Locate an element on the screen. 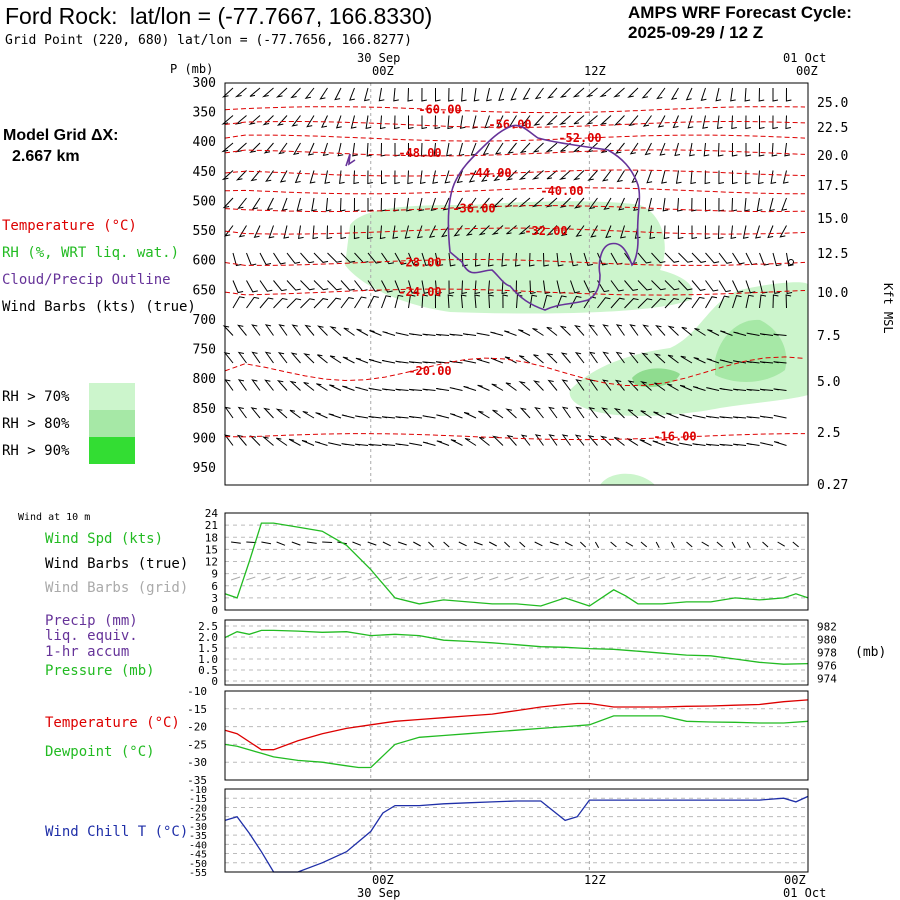 This screenshot has height=900, width=900. top-date-left: 30 Sep is located at coordinates (378, 58).